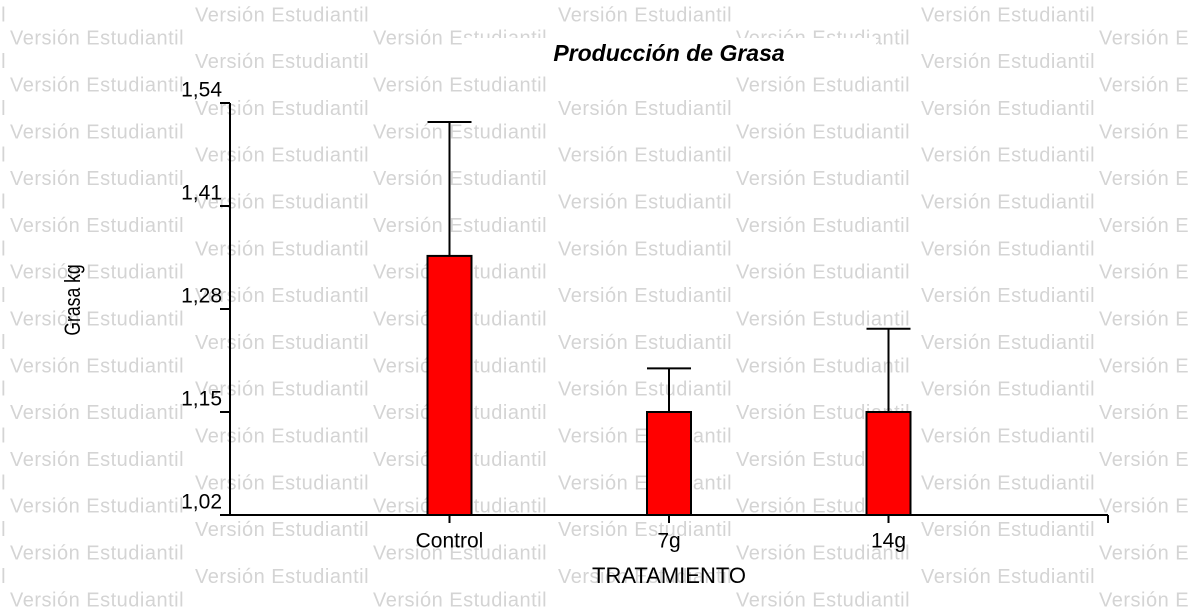  I want to click on y-tick-label: 1,54, so click(201, 90).